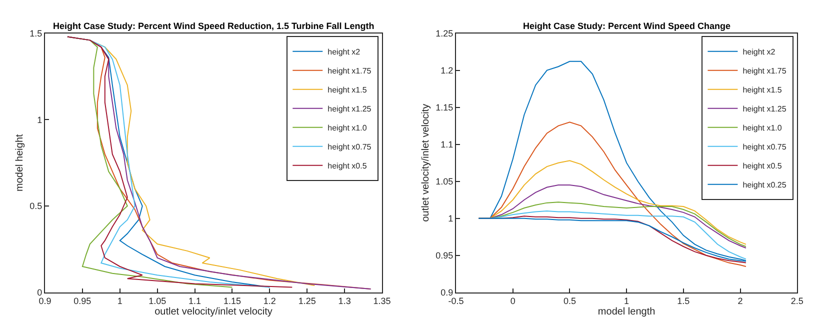 The height and width of the screenshot is (334, 839). Describe the element at coordinates (447, 144) in the screenshot. I see `y-tick-label: 1.1` at that location.